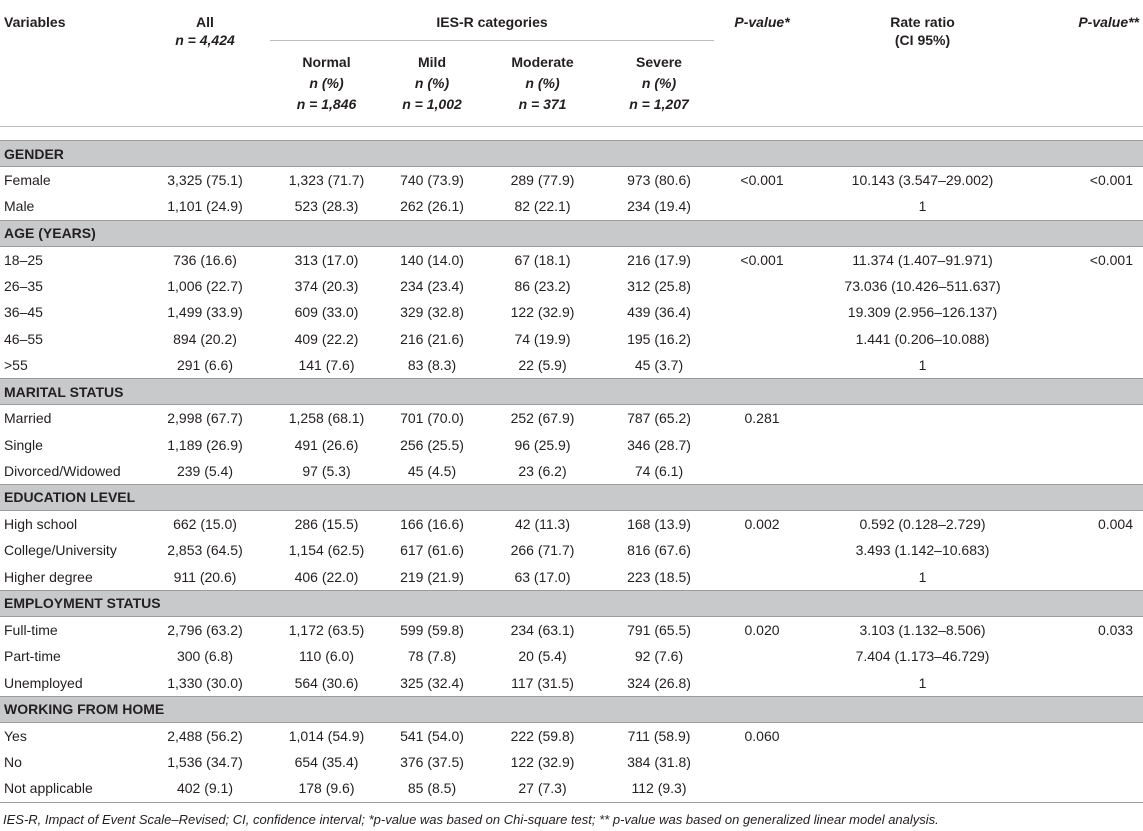  Describe the element at coordinates (326, 62) in the screenshot. I see `header-category-name: Normal` at that location.